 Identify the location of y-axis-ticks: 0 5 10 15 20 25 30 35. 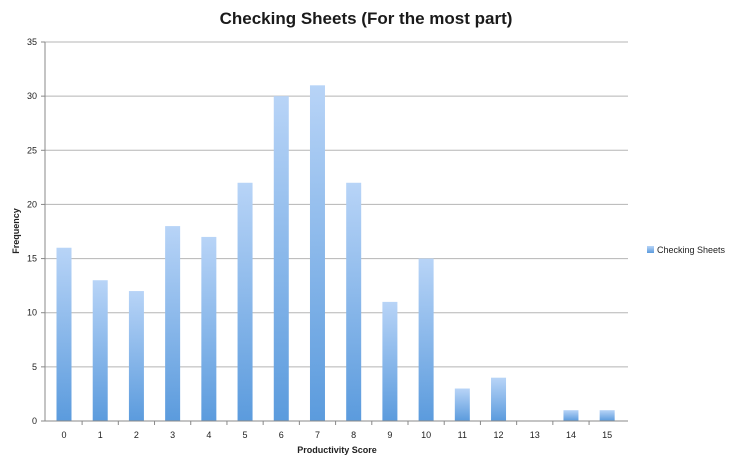
(36, 231).